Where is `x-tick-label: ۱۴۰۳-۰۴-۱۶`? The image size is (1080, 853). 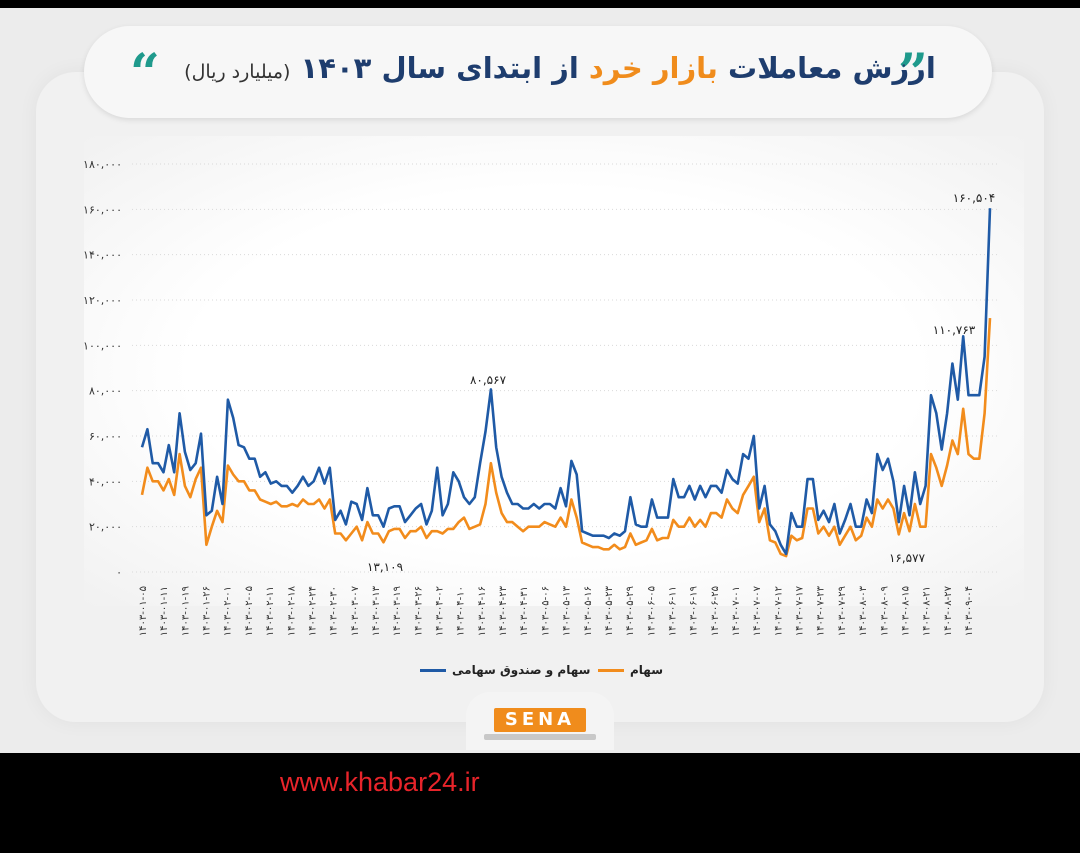
x-tick-label: ۱۴۰۳-۰۴-۱۶ is located at coordinates (482, 611).